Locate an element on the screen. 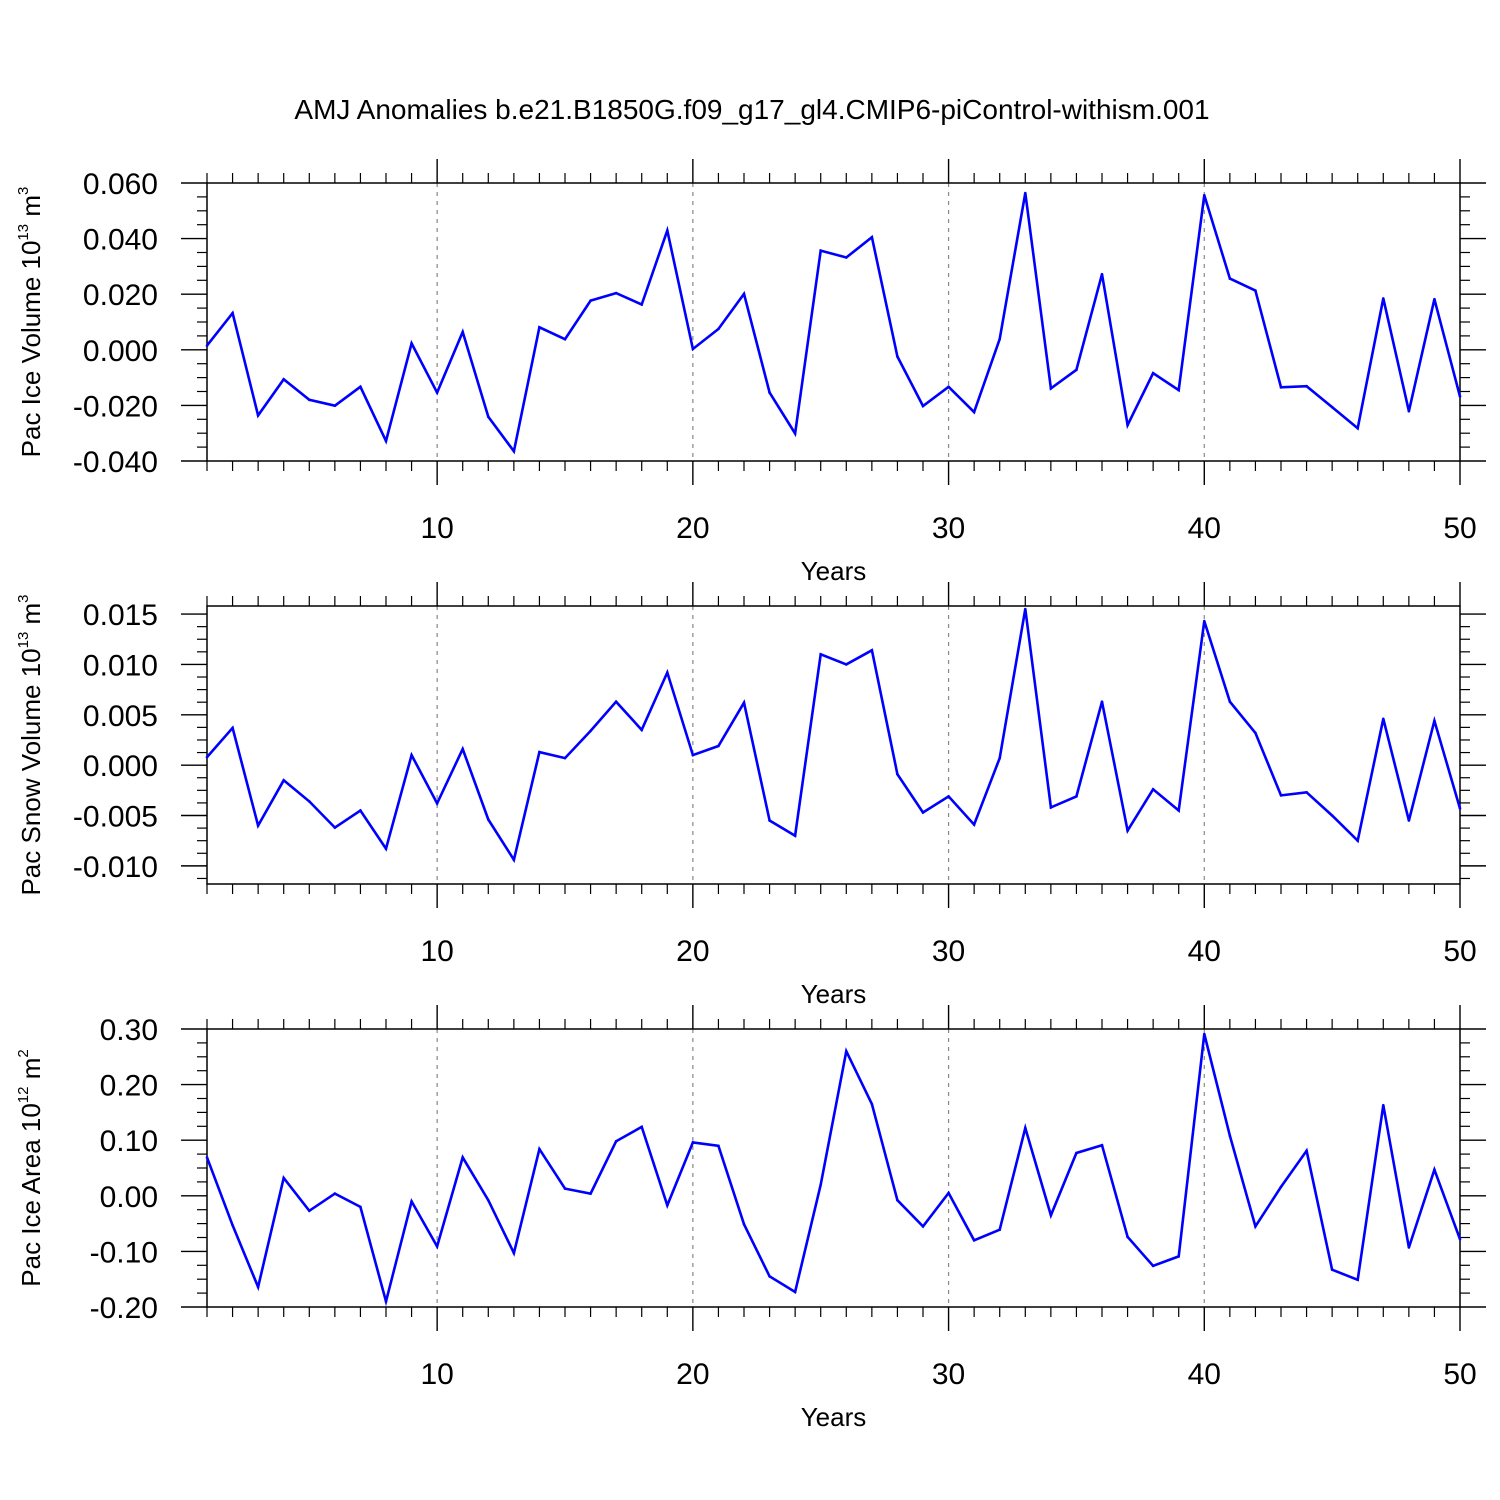 The image size is (1500, 1500). y-tick-label: 0.10 is located at coordinates (129, 1141).